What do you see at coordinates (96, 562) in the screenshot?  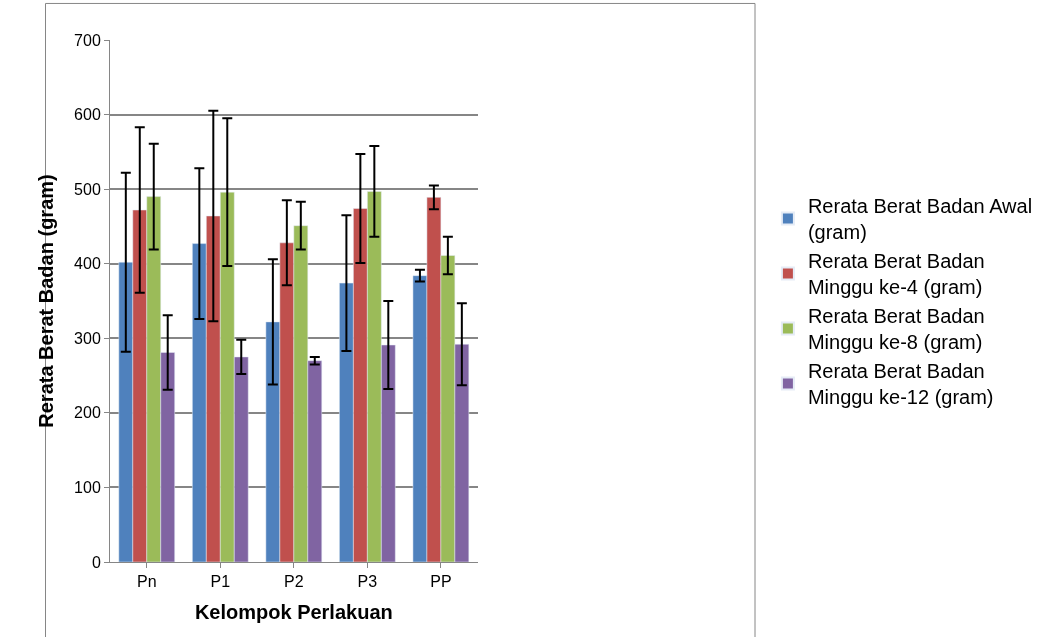 I see `y-tick-label: 0` at bounding box center [96, 562].